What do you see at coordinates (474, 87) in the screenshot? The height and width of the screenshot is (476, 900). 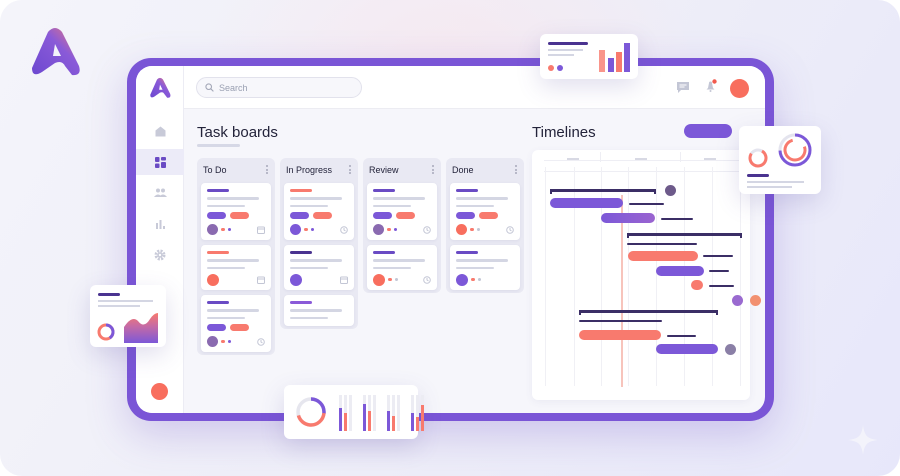 I see `top-bar: Search` at bounding box center [474, 87].